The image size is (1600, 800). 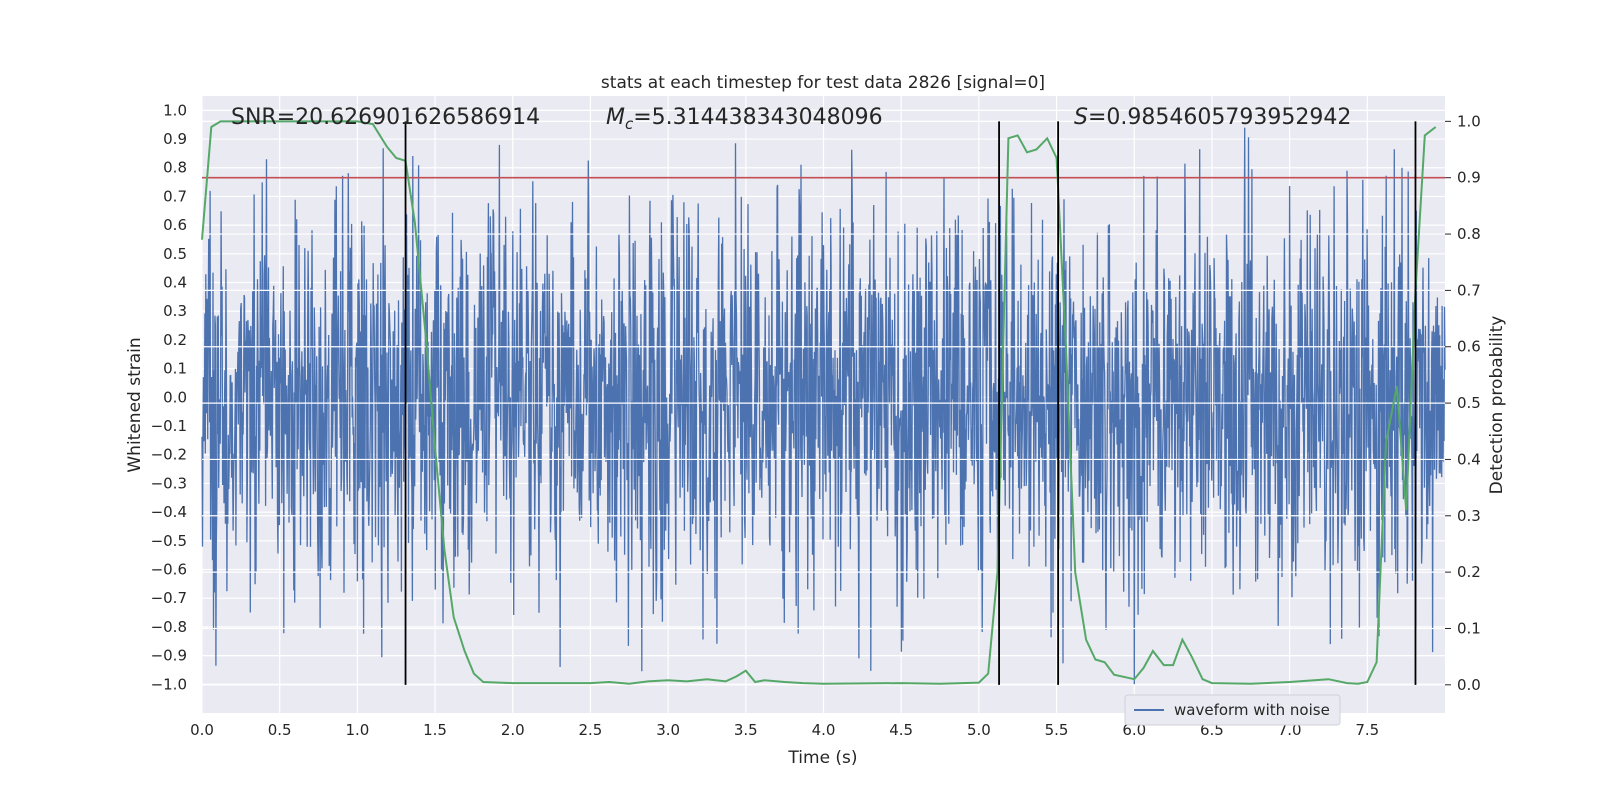 I want to click on legend-box, so click(x=1232, y=710).